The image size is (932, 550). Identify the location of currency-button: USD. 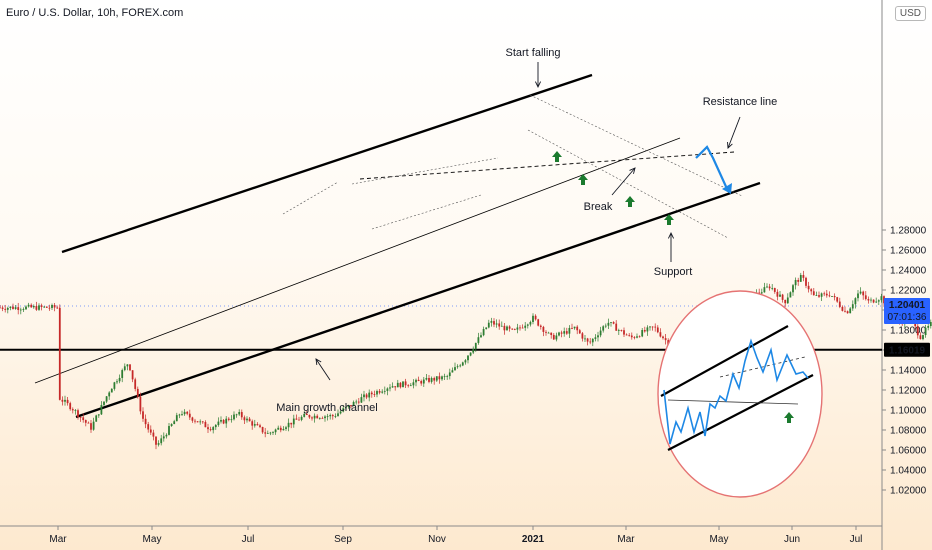
(910, 13).